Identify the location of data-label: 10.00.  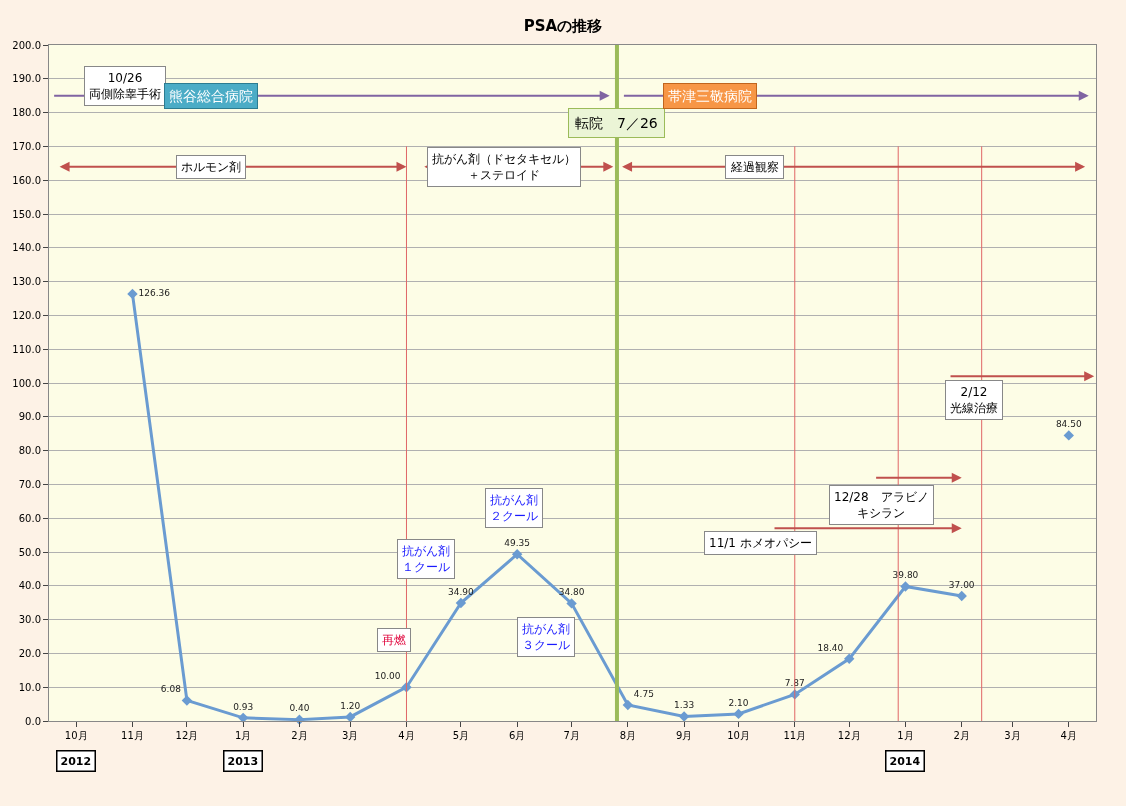
(387, 675).